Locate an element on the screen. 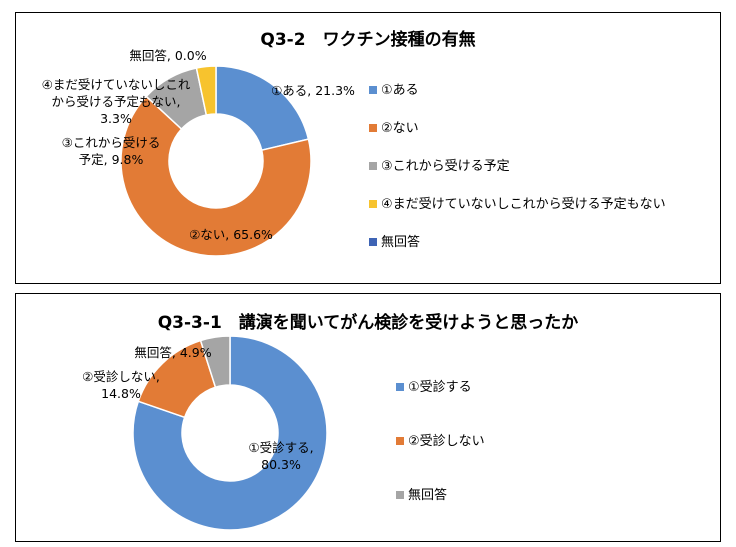 This screenshot has height=547, width=736. legend-item-3: 無回答 is located at coordinates (421, 493).